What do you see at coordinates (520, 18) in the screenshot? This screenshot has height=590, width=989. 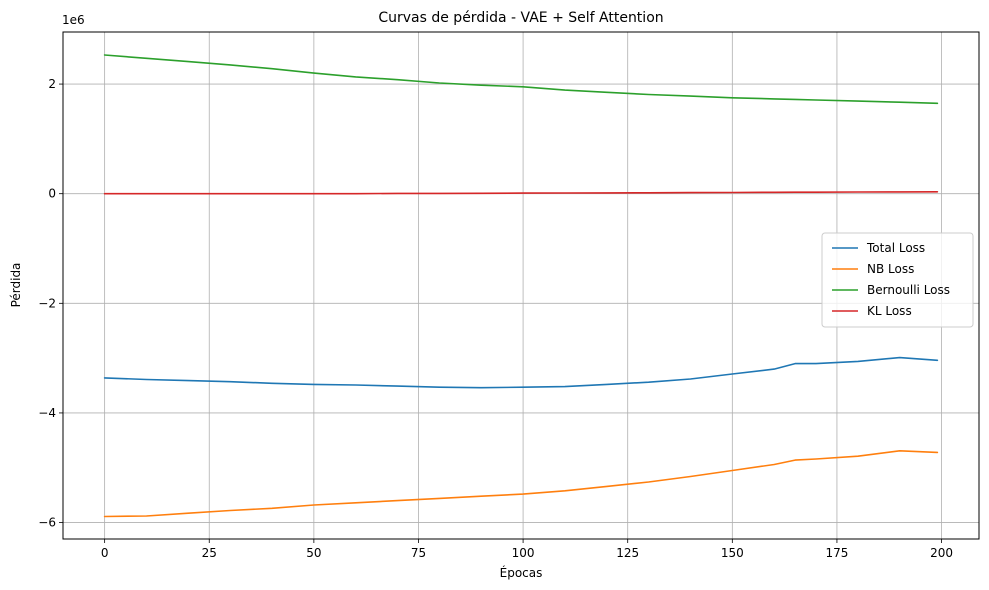 I see `chart-title: Curvas de pérdida - VAE + Self Attention` at bounding box center [520, 18].